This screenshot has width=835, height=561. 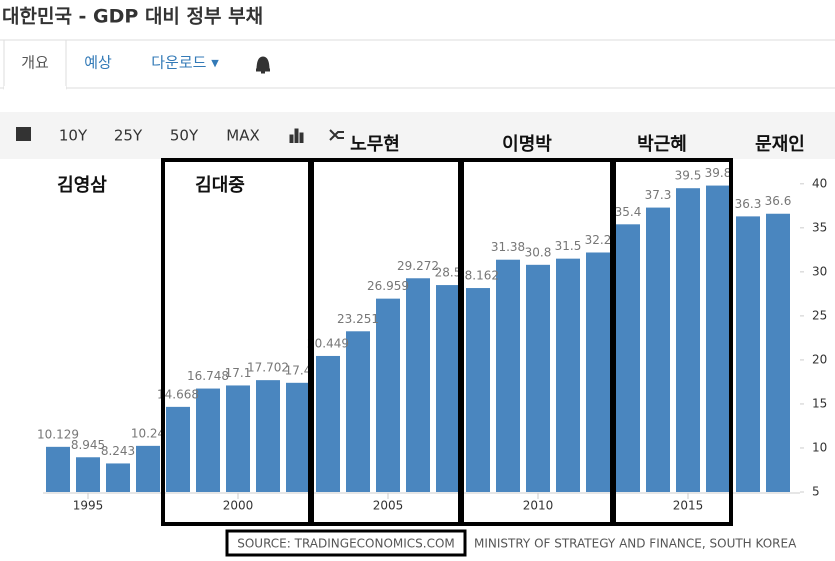 I want to click on value-label: 35.4, so click(x=628, y=212).